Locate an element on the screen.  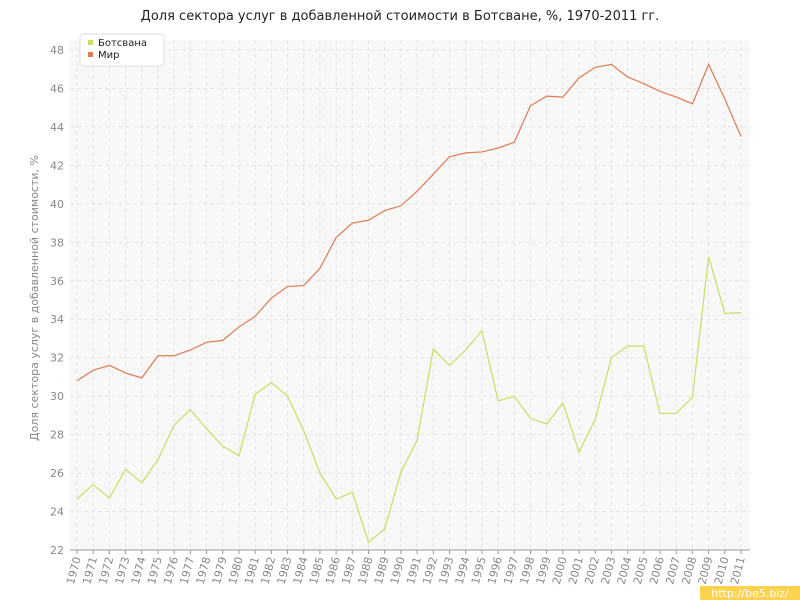
y-tick-label: 46 is located at coordinates (57, 88).